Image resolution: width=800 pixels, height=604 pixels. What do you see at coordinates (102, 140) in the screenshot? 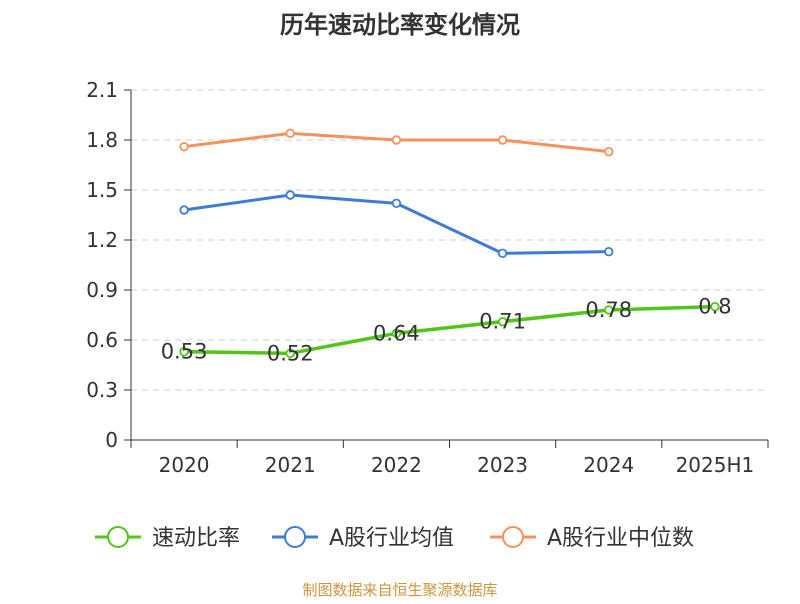
I see `y-tick-label: 1.8` at bounding box center [102, 140].